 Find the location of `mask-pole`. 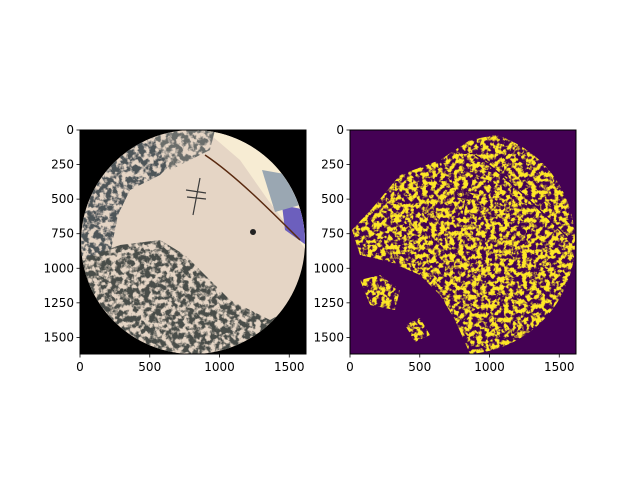

mask-pole is located at coordinates (466, 196).